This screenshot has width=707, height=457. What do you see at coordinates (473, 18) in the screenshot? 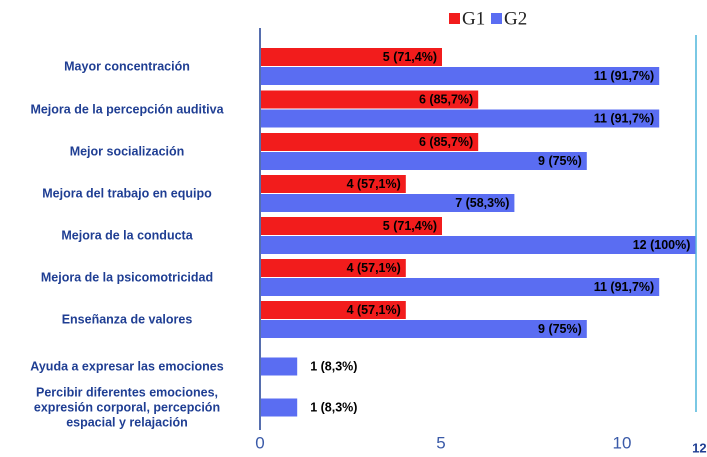
I see `legend-label: G1` at bounding box center [473, 18].